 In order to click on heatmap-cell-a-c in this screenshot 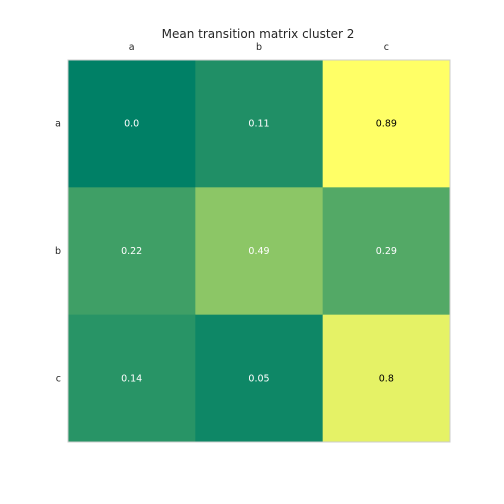, I will do `click(386, 124)`.